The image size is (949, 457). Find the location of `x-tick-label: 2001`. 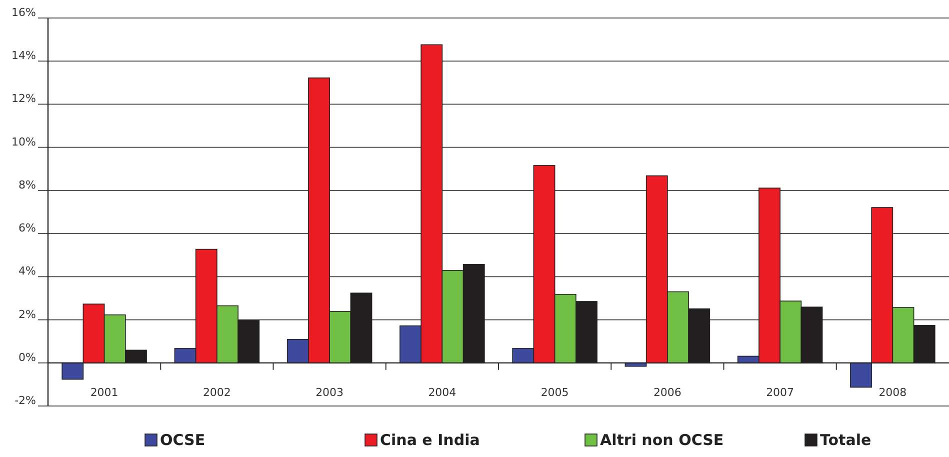

x-tick-label: 2001 is located at coordinates (104, 392).